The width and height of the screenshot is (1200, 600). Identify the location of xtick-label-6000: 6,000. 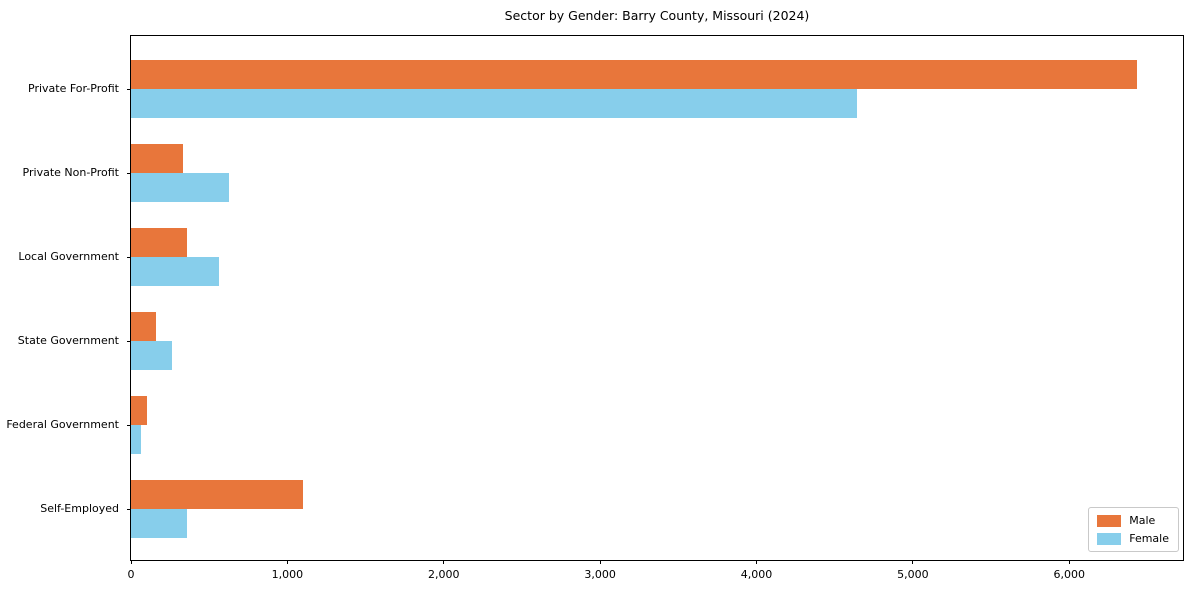
(1069, 574).